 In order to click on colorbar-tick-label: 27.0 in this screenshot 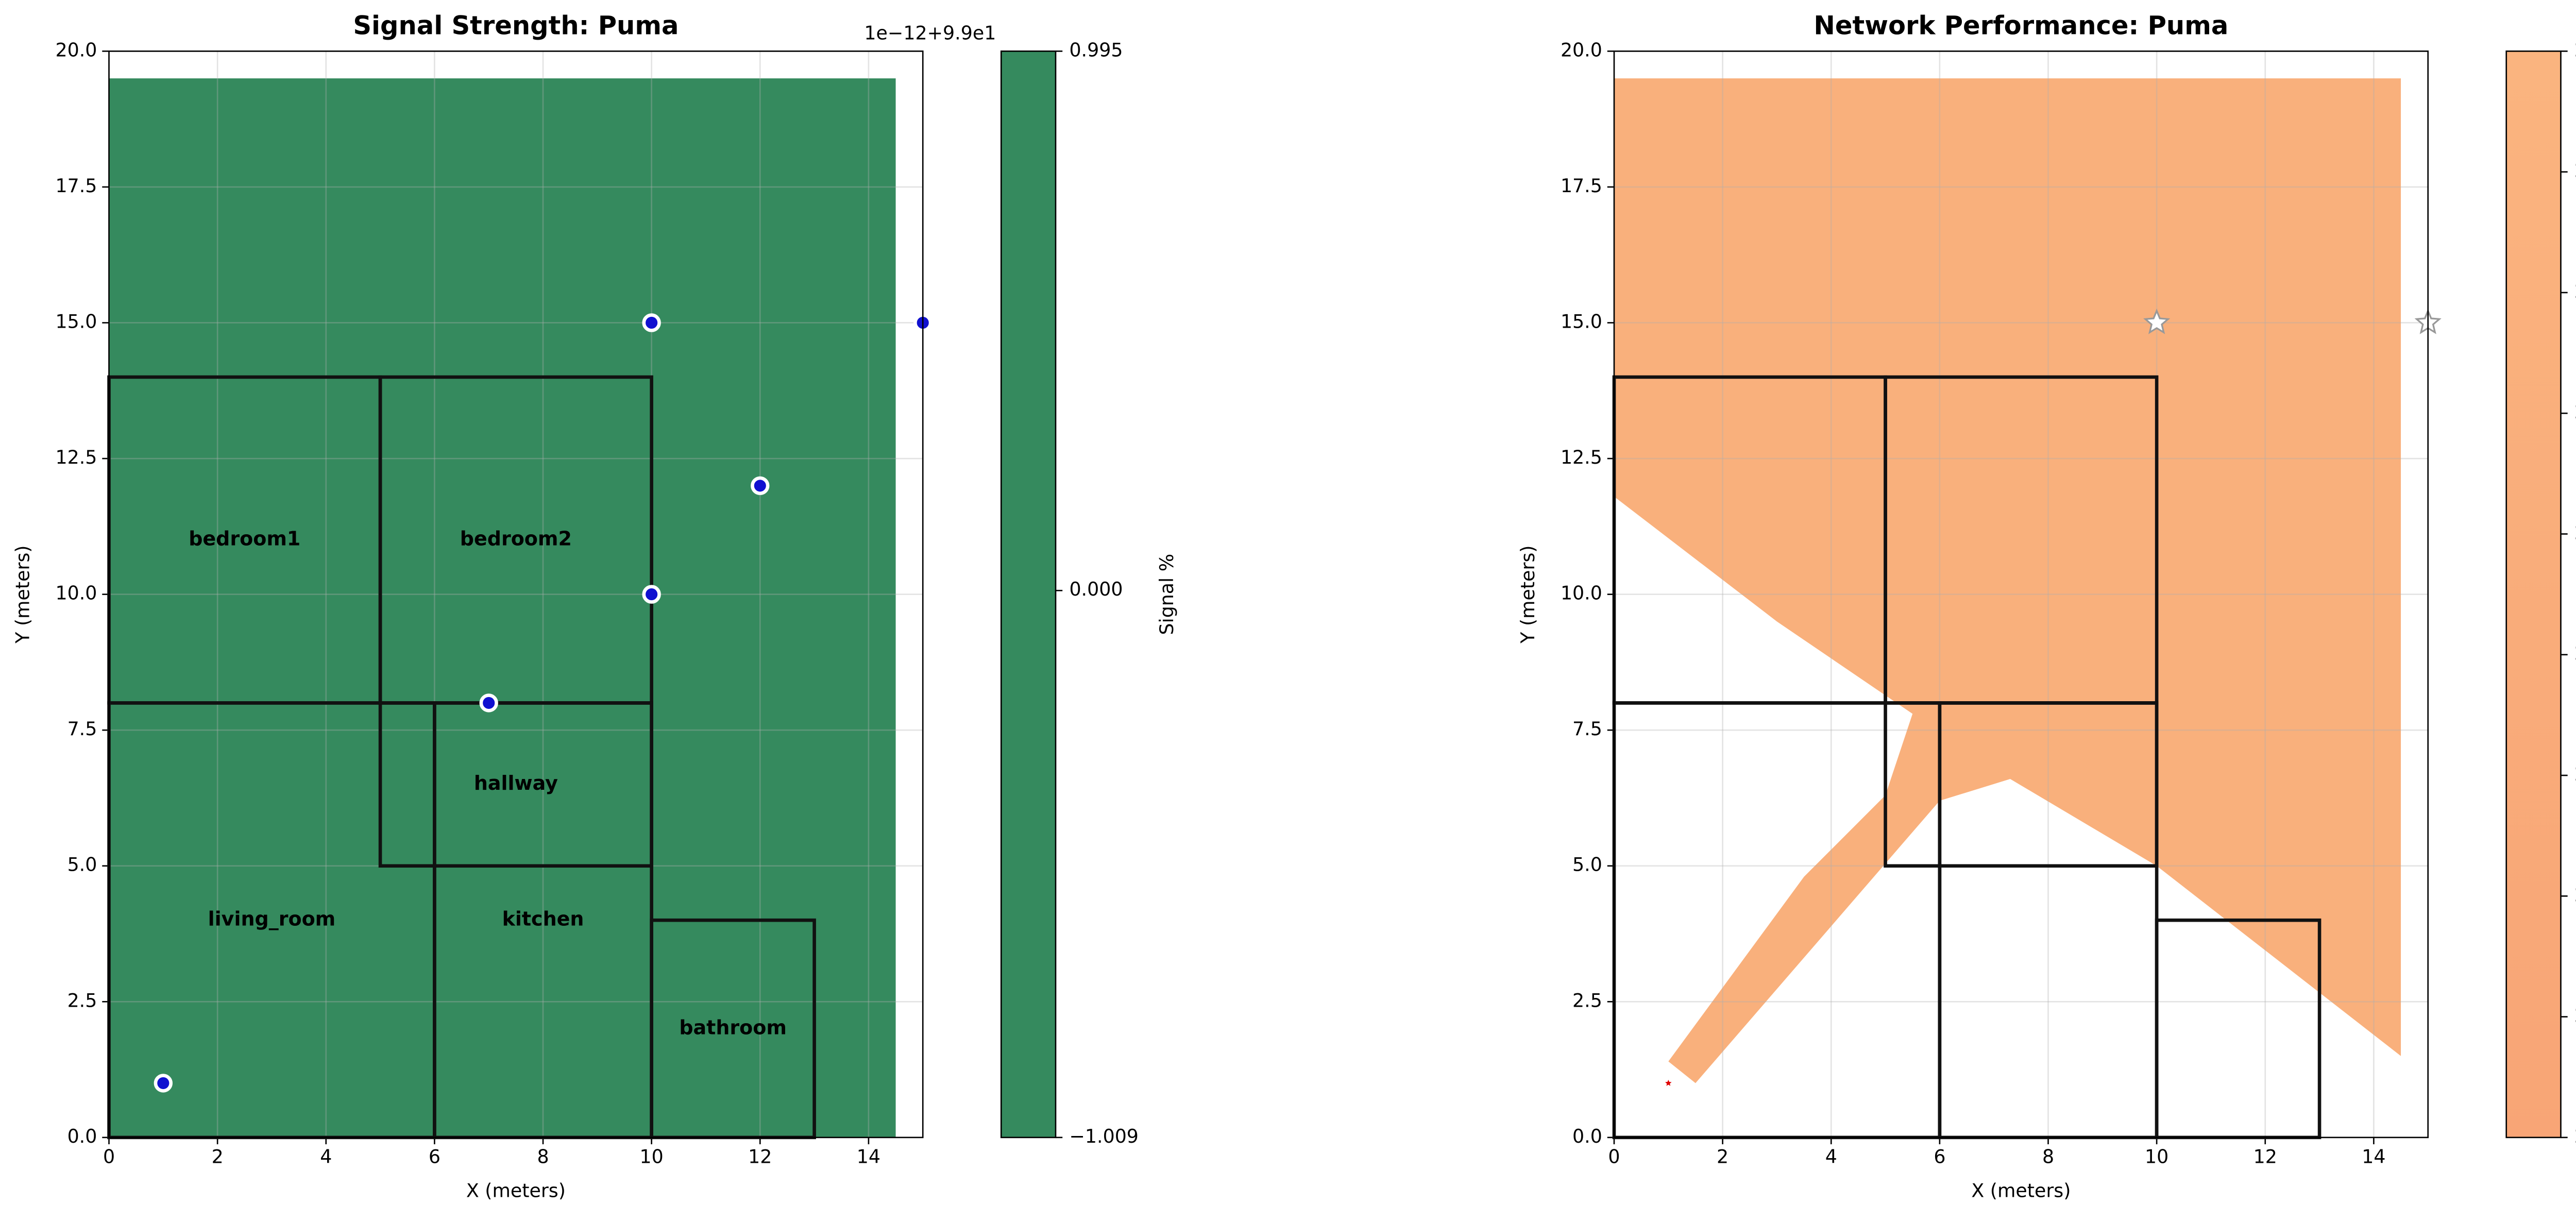, I will do `click(2575, 412)`.